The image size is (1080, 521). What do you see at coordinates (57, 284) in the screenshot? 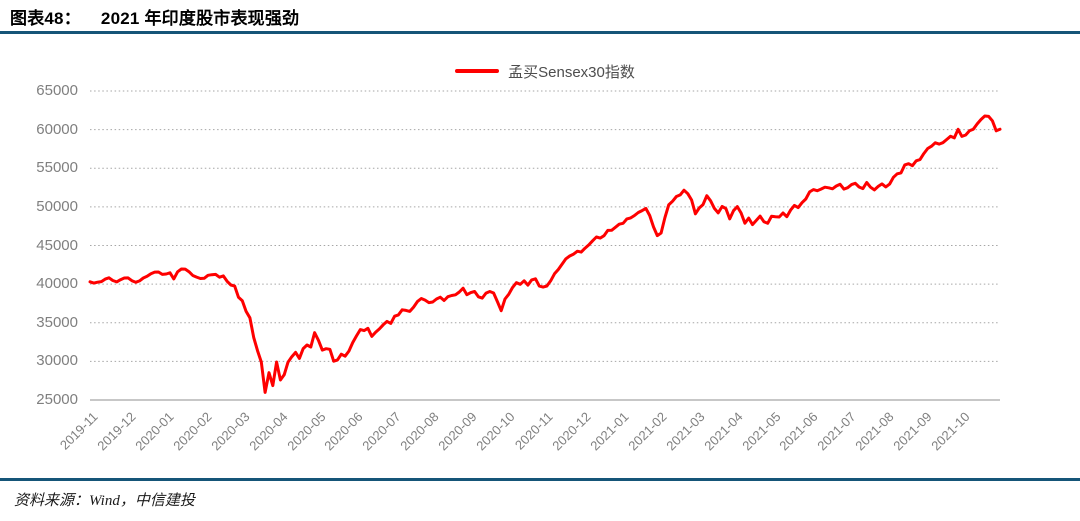
I see `y-tick-label: 40000` at bounding box center [57, 284].